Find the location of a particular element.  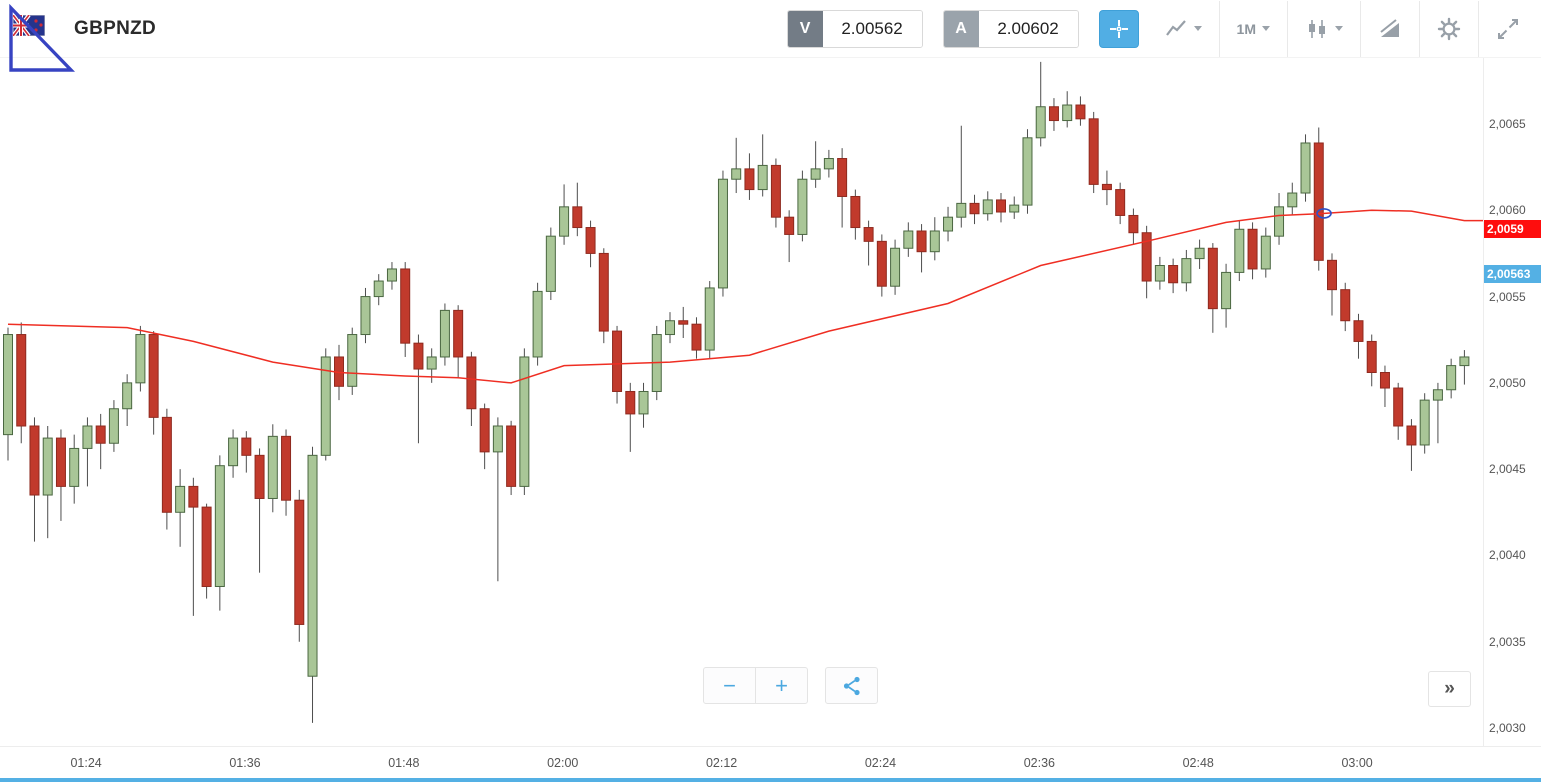

price-axis-label: 2,0065 is located at coordinates (1507, 124).